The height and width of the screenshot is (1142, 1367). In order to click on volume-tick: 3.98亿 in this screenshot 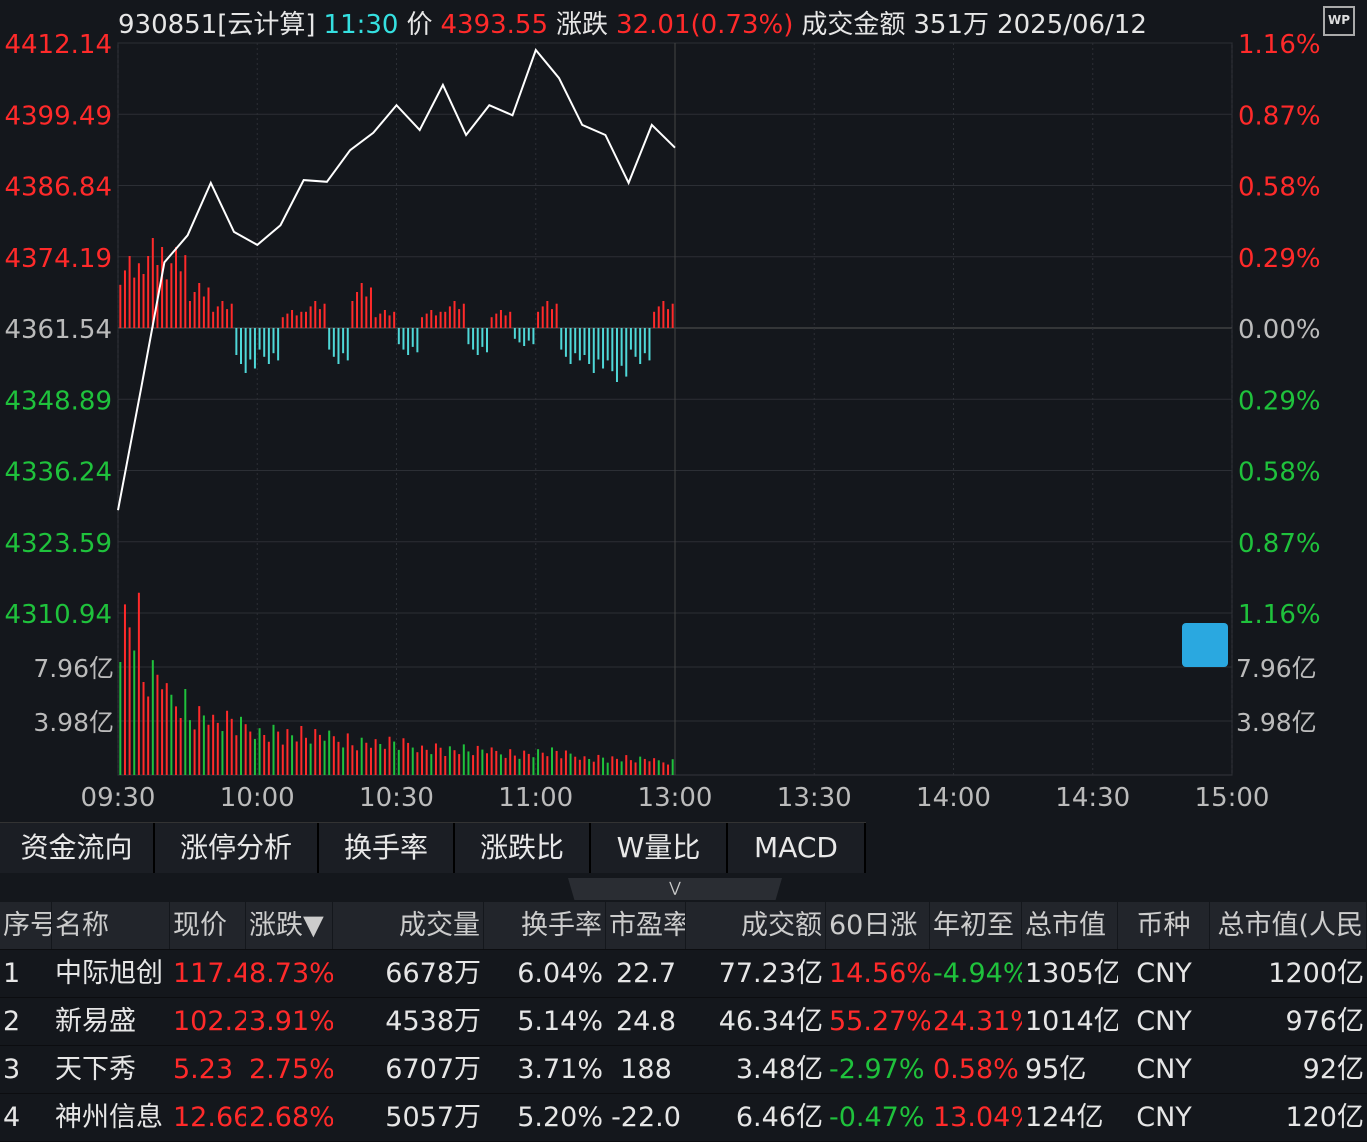, I will do `click(73, 722)`.